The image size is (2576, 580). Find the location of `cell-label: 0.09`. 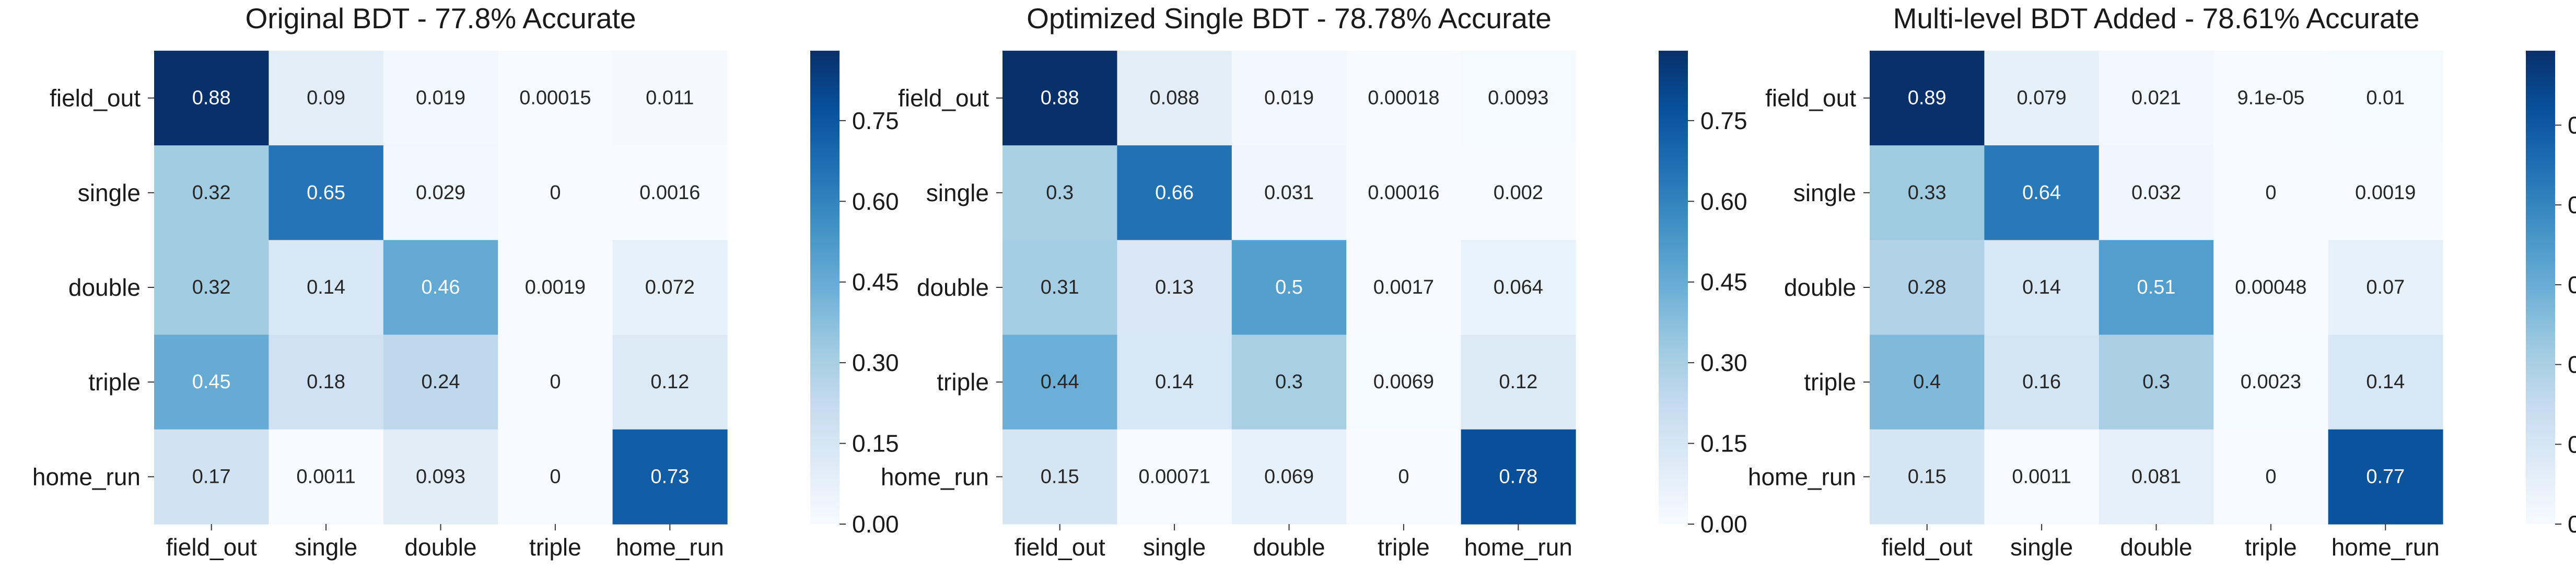

cell-label: 0.09 is located at coordinates (326, 98).